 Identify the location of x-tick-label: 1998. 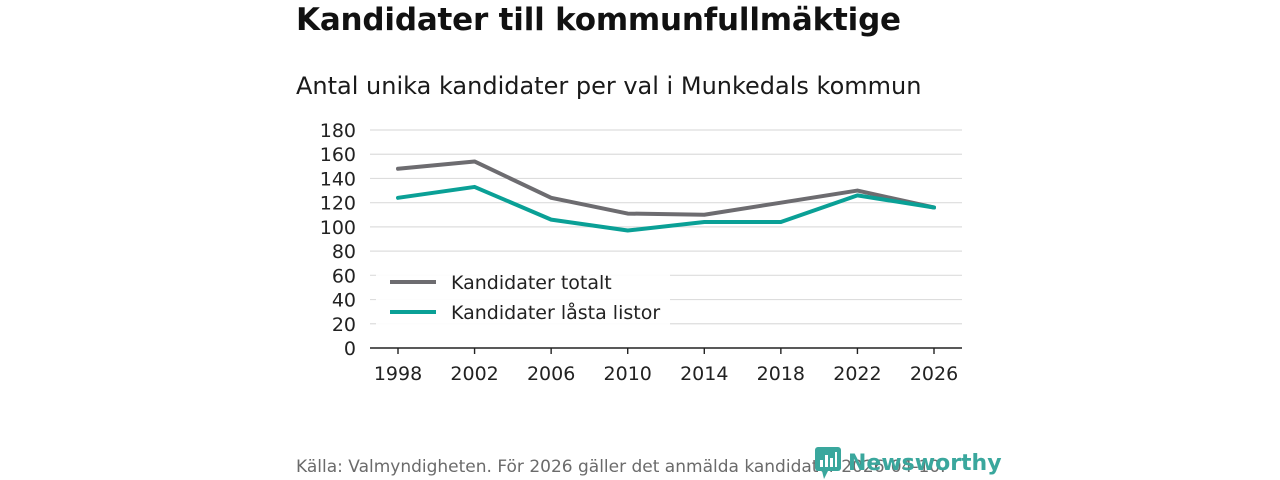
(398, 374).